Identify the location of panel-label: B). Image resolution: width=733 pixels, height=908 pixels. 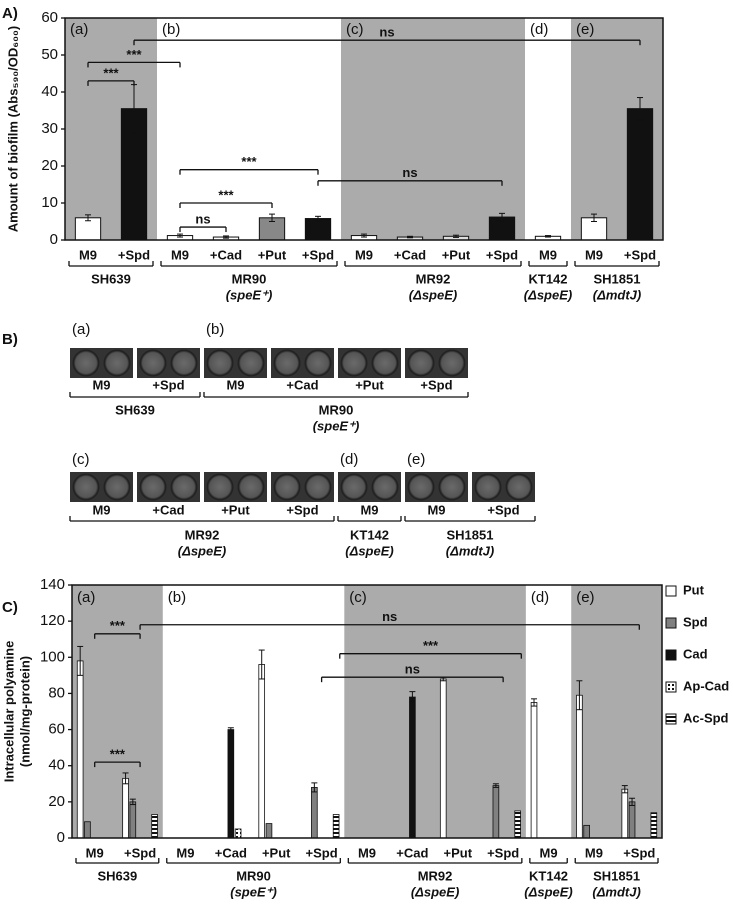
(10, 339).